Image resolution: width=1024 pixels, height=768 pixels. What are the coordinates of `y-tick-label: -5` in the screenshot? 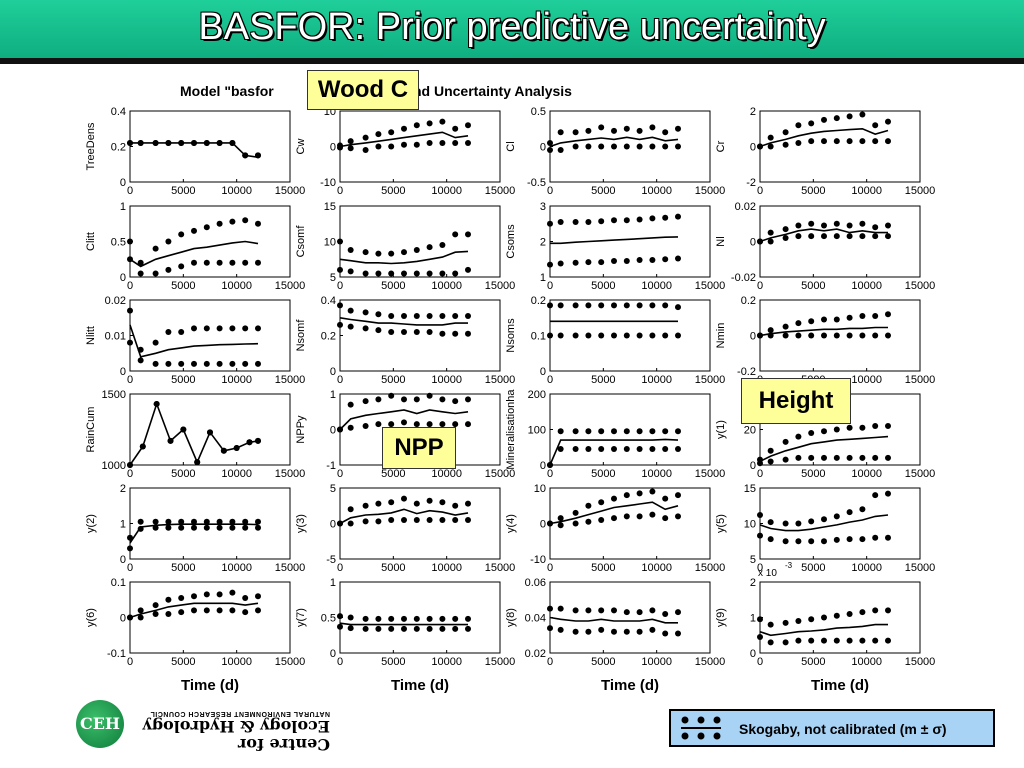 It's located at (331, 560).